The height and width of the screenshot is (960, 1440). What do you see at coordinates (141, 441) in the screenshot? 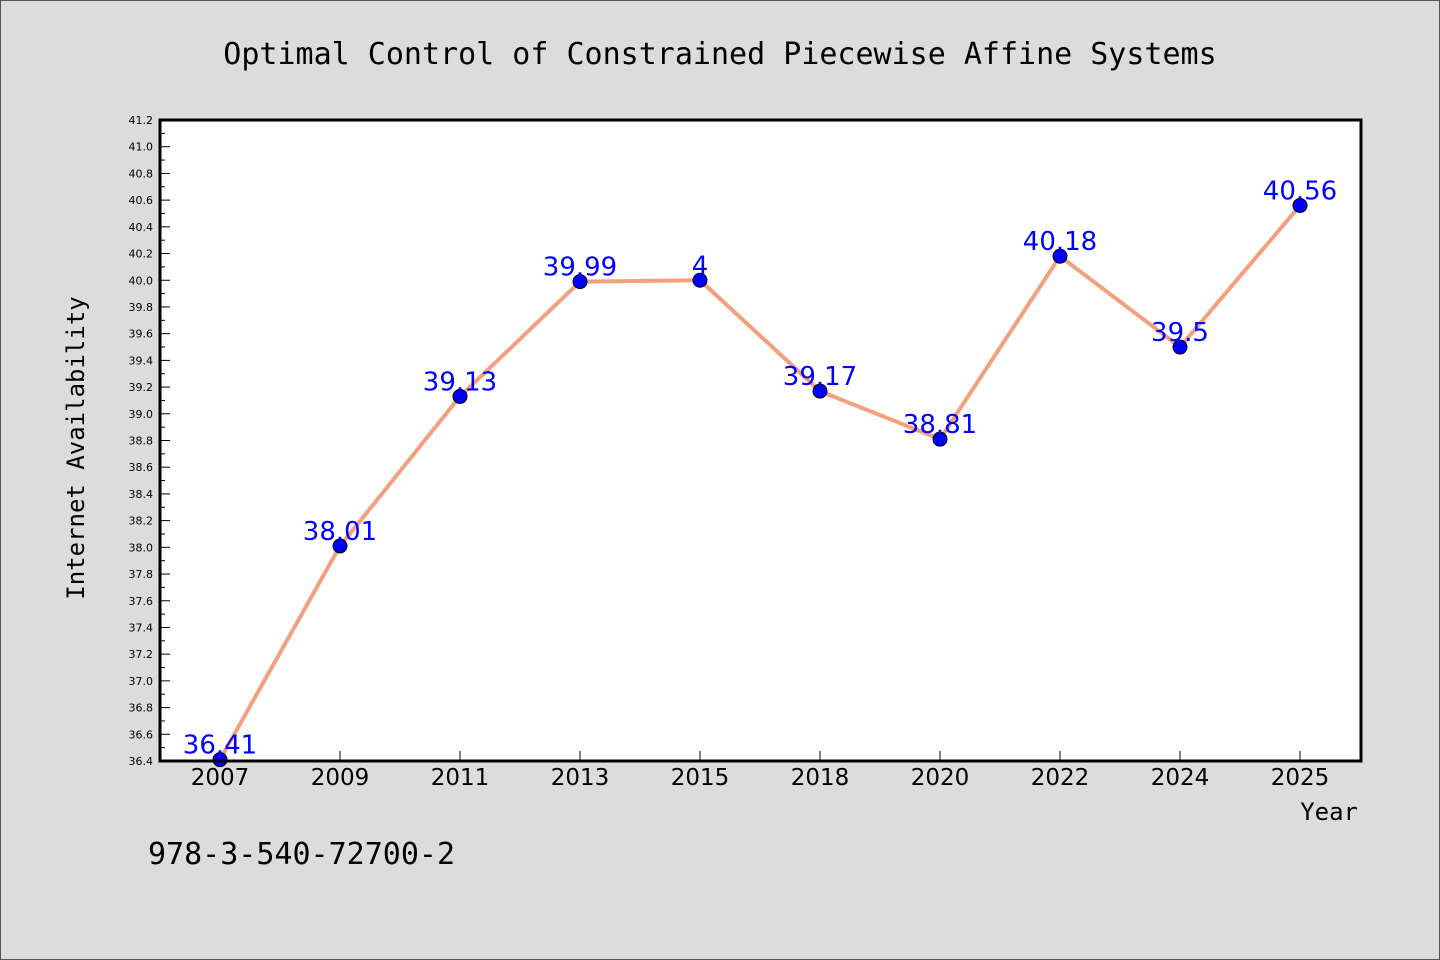
I see `y-tick-label: 38.8` at bounding box center [141, 441].